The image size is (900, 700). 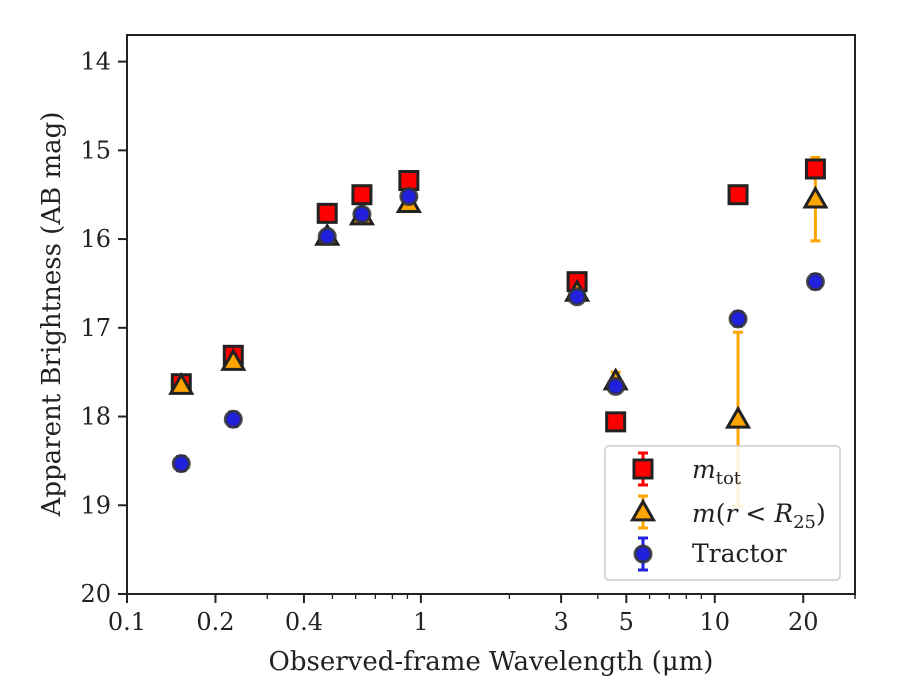 I want to click on y-tick-label: 19, so click(x=95, y=505).